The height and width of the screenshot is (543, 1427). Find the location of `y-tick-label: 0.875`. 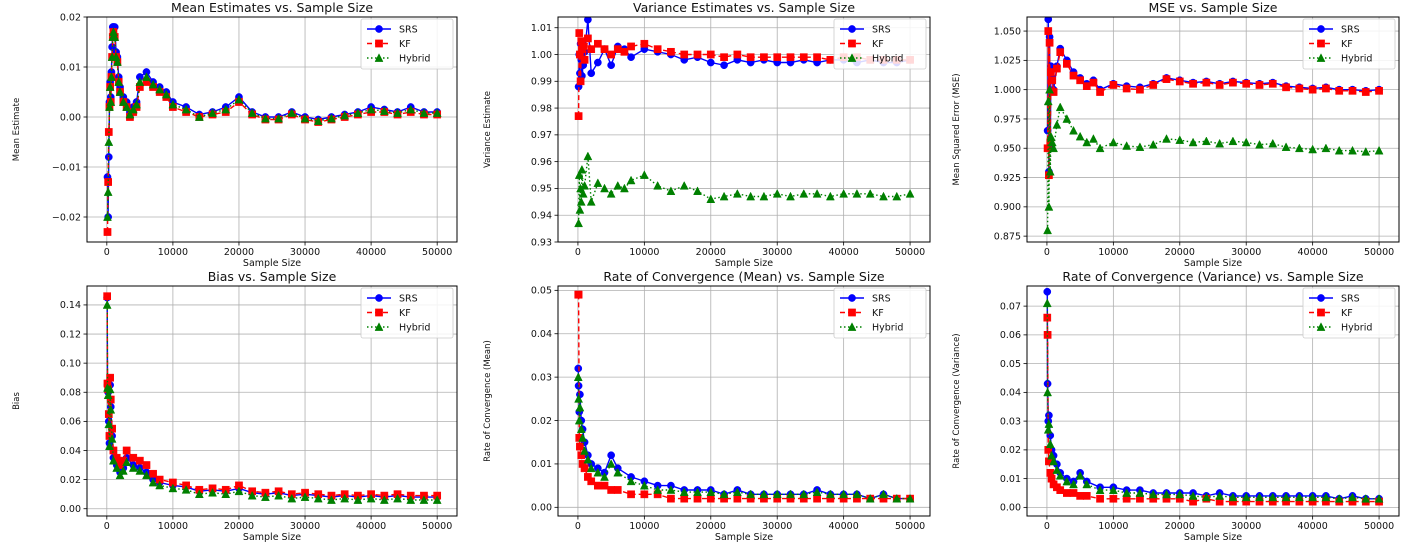

y-tick-label: 0.875 is located at coordinates (1007, 236).